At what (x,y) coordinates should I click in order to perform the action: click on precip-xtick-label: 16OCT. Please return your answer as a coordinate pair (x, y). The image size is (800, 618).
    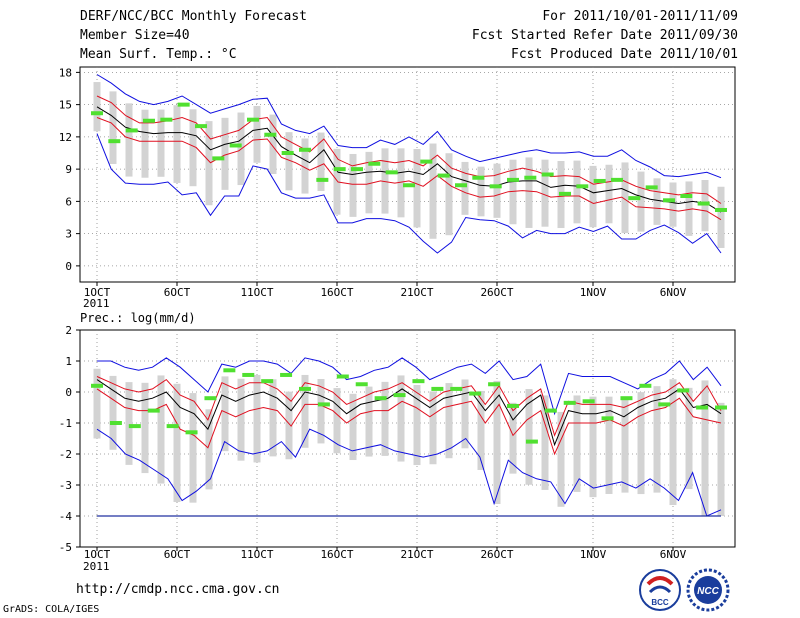
    Looking at the image, I should click on (336, 554).